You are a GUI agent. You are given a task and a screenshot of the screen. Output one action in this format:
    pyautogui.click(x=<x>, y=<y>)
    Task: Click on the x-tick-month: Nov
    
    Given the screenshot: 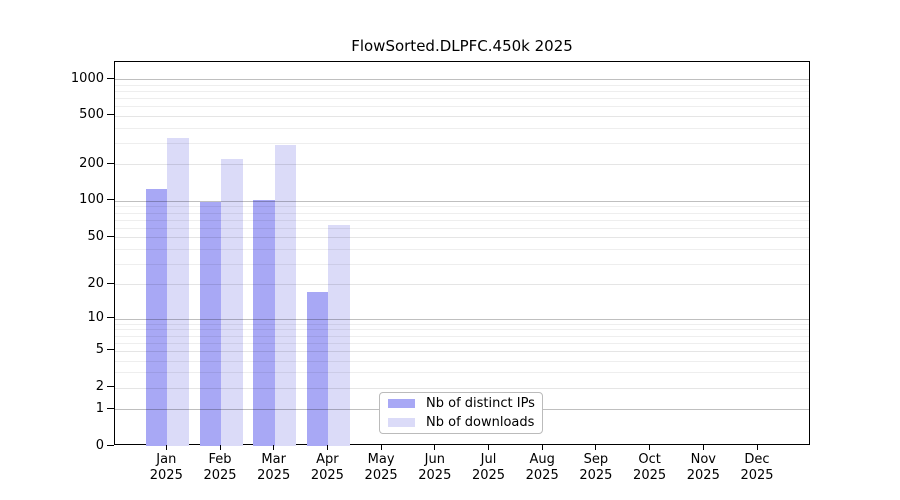 What is the action you would take?
    pyautogui.click(x=703, y=459)
    